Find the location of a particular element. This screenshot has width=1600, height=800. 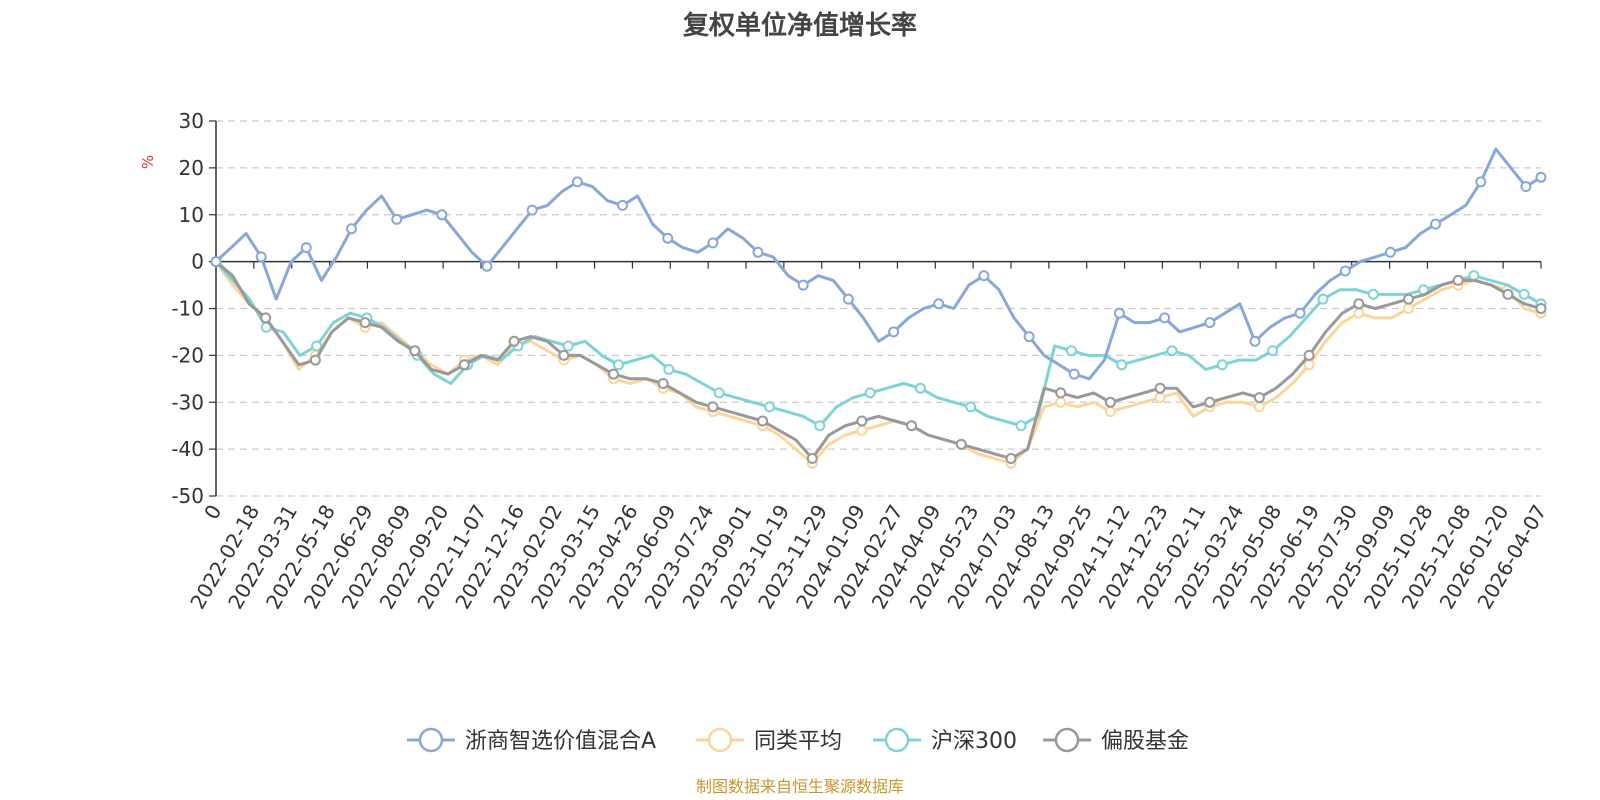

legend-label: 同类平均 is located at coordinates (798, 741).